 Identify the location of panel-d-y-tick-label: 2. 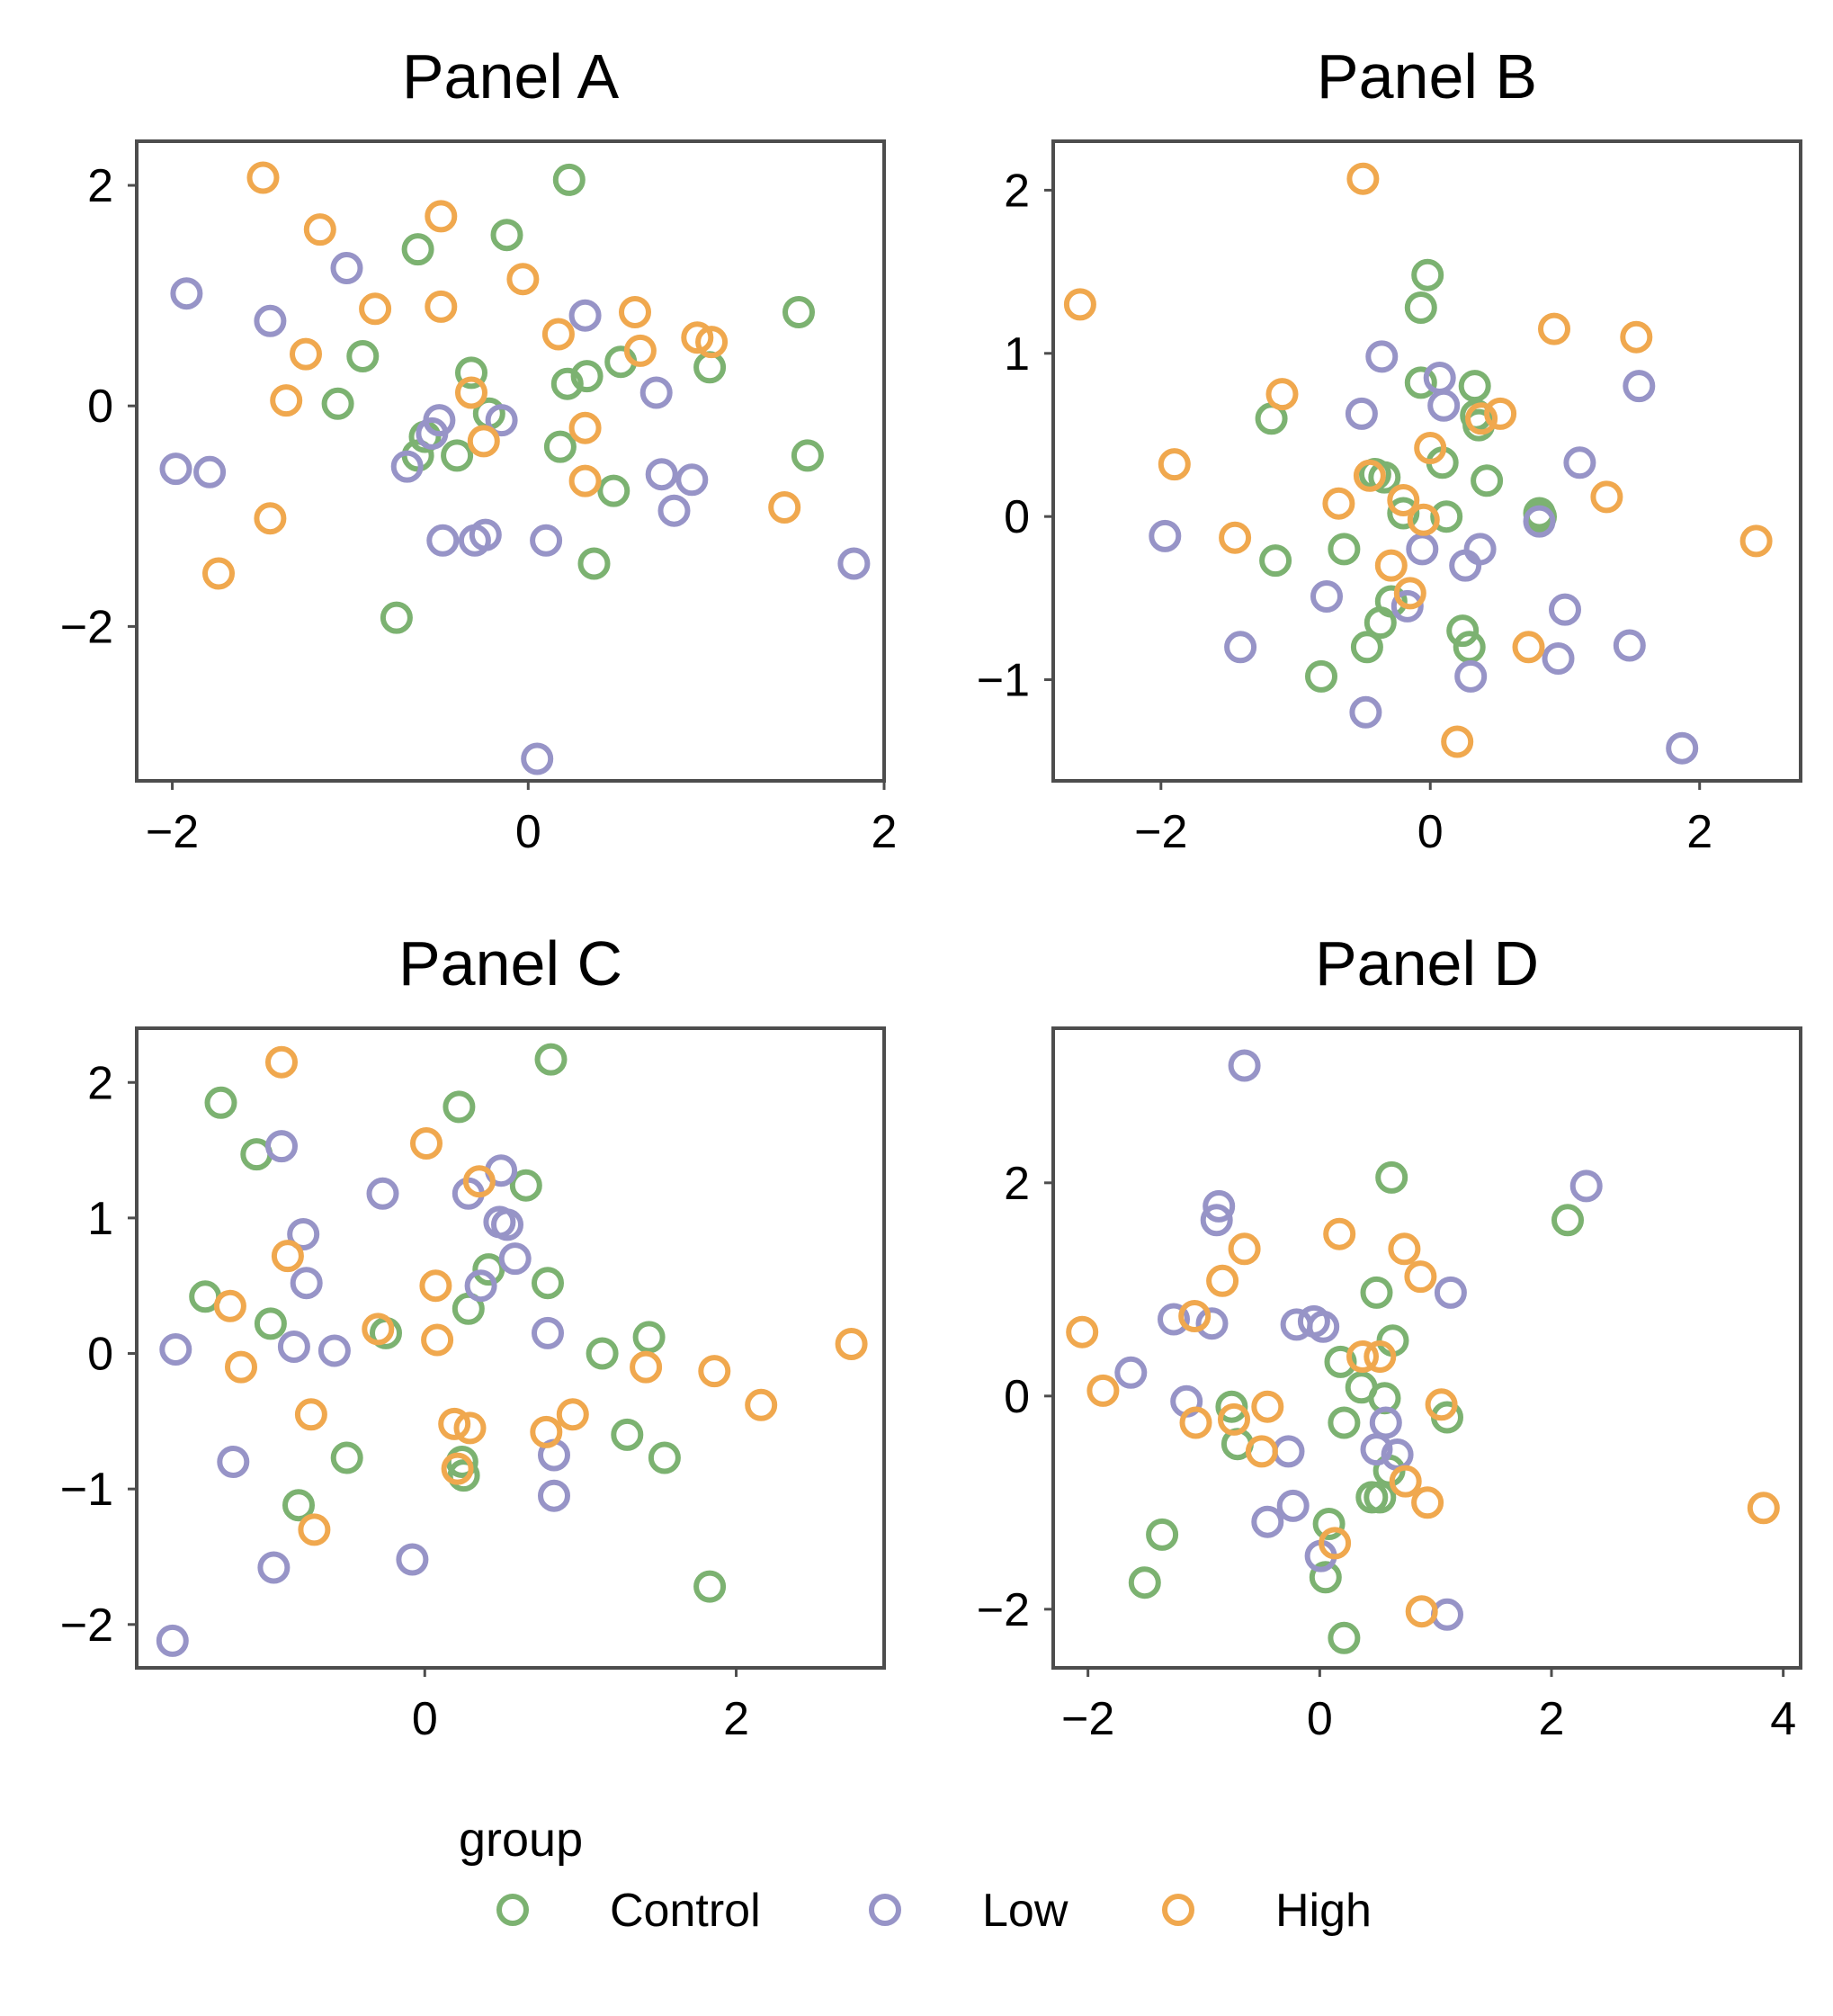
(1017, 1184).